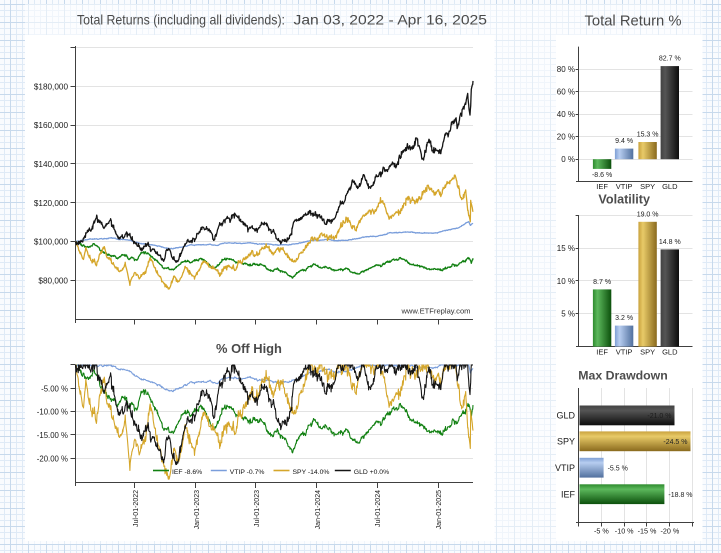  What do you see at coordinates (624, 141) in the screenshot?
I see `svg-text: 9.4 %` at bounding box center [624, 141].